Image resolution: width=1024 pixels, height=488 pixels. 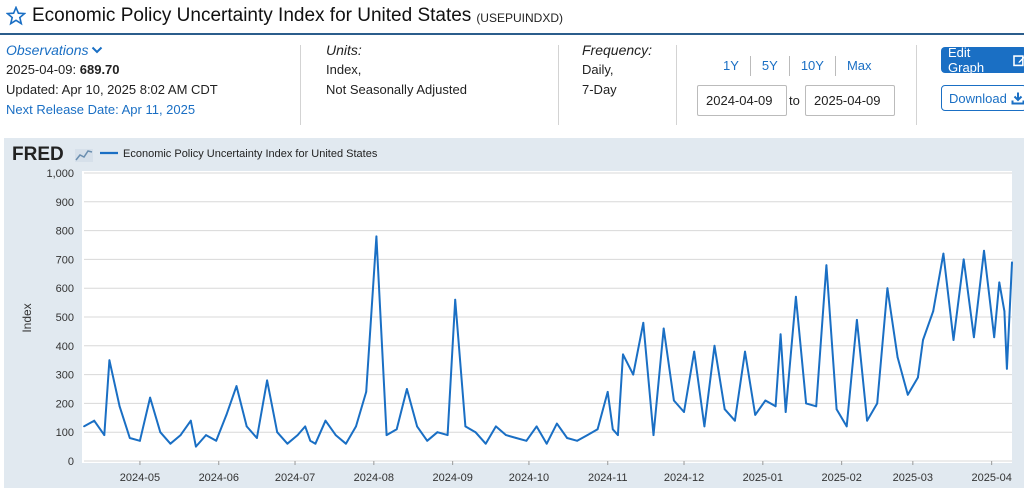 What do you see at coordinates (859, 65) in the screenshot?
I see `range-tab-max: Max` at bounding box center [859, 65].